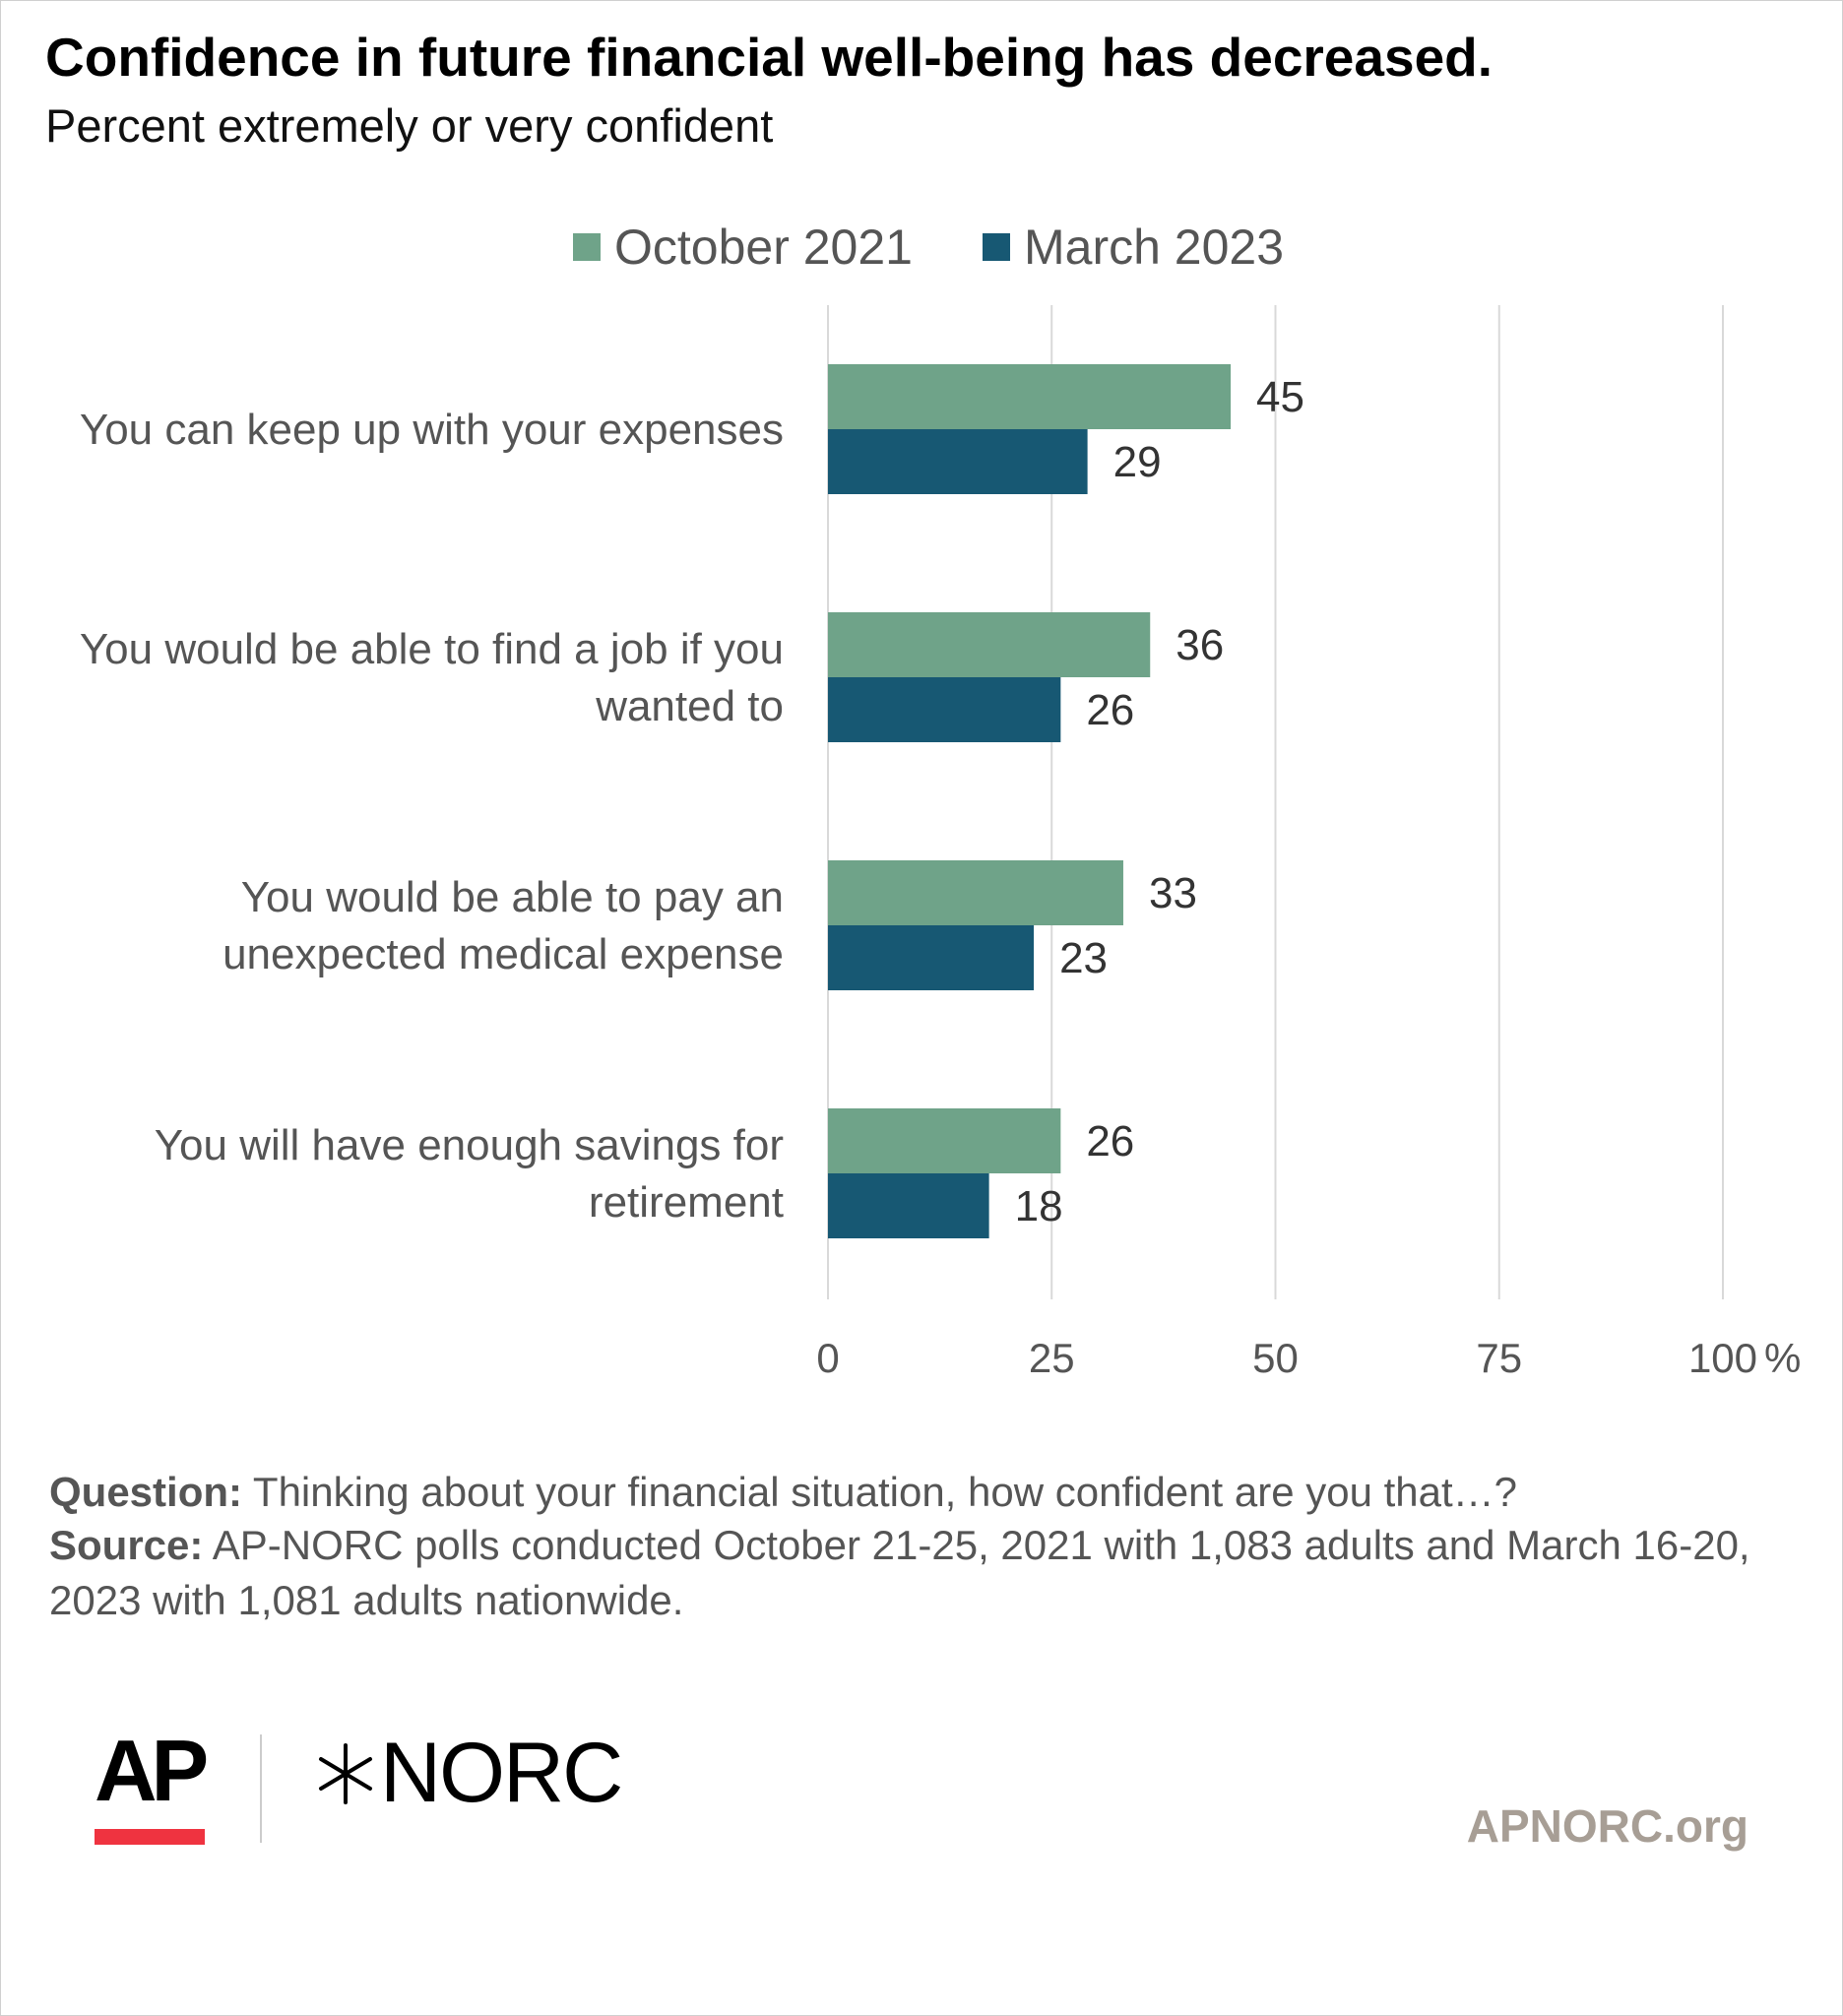 This screenshot has width=1843, height=2016. What do you see at coordinates (345, 1773) in the screenshot?
I see `norc-star-icon` at bounding box center [345, 1773].